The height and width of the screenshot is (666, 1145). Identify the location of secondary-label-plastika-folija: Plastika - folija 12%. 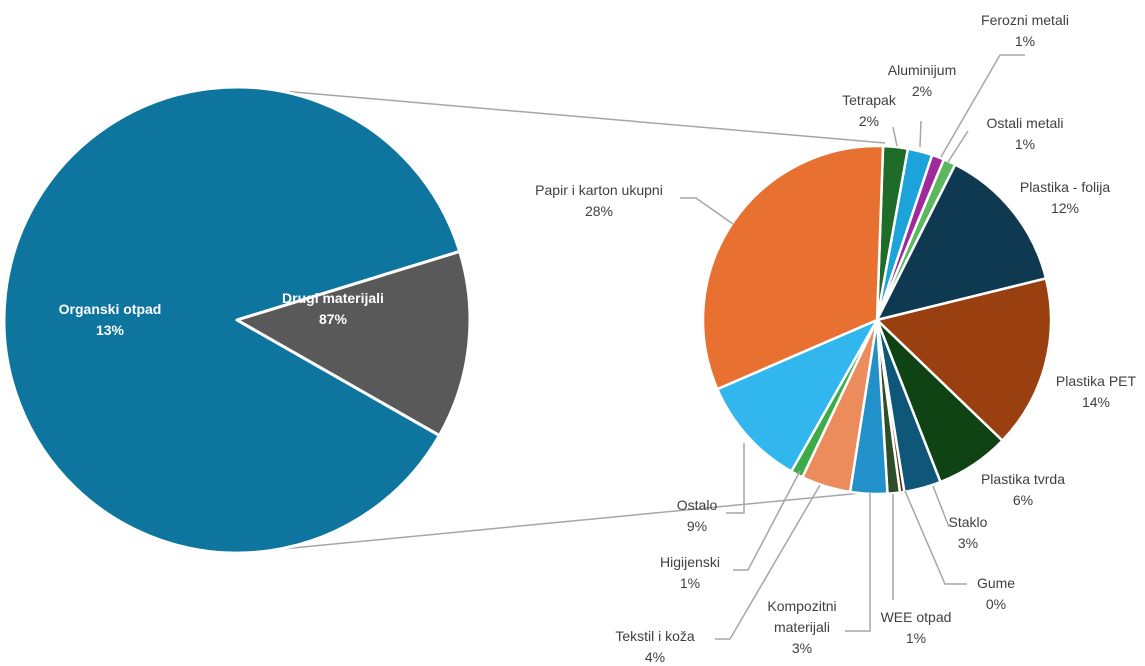
(1065, 197).